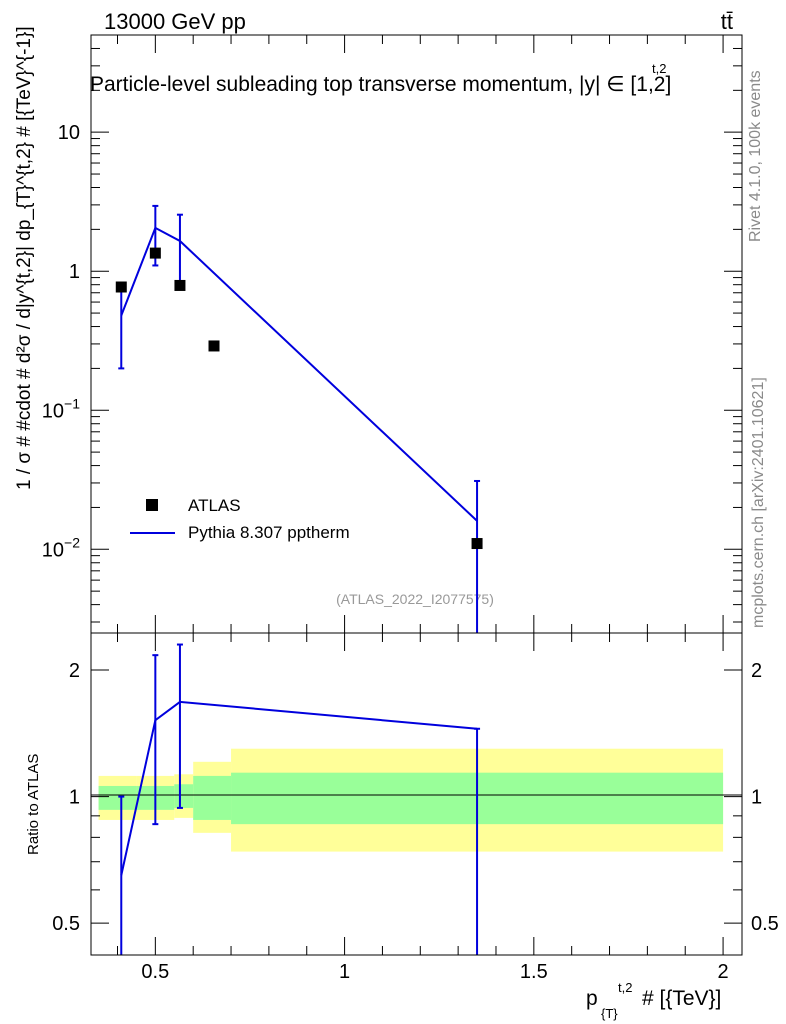 The image size is (786, 1024). Describe the element at coordinates (269, 532) in the screenshot. I see `legend-pythia-label: Pythia 8.307 pptherm` at that location.